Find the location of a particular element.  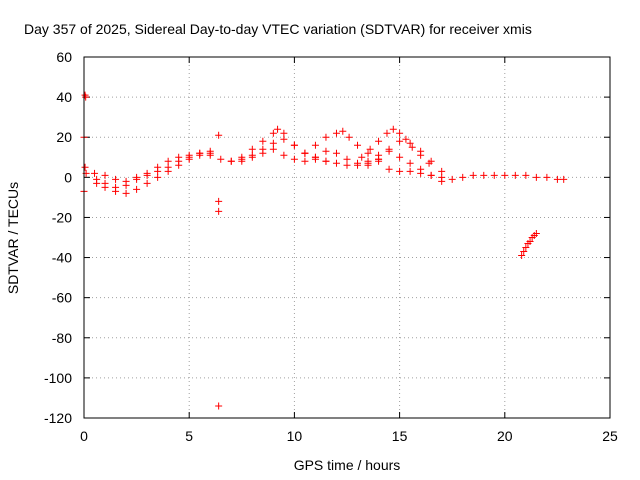

series-outliers is located at coordinates (151, 250).